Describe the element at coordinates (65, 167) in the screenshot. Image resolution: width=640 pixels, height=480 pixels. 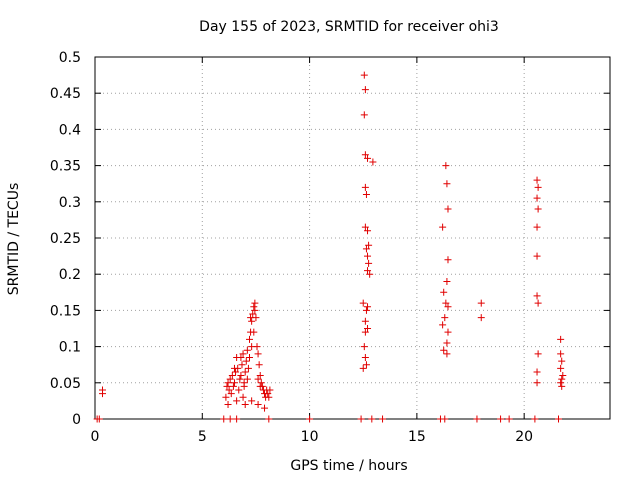
I see `y-tick-label: 0.35` at that location.